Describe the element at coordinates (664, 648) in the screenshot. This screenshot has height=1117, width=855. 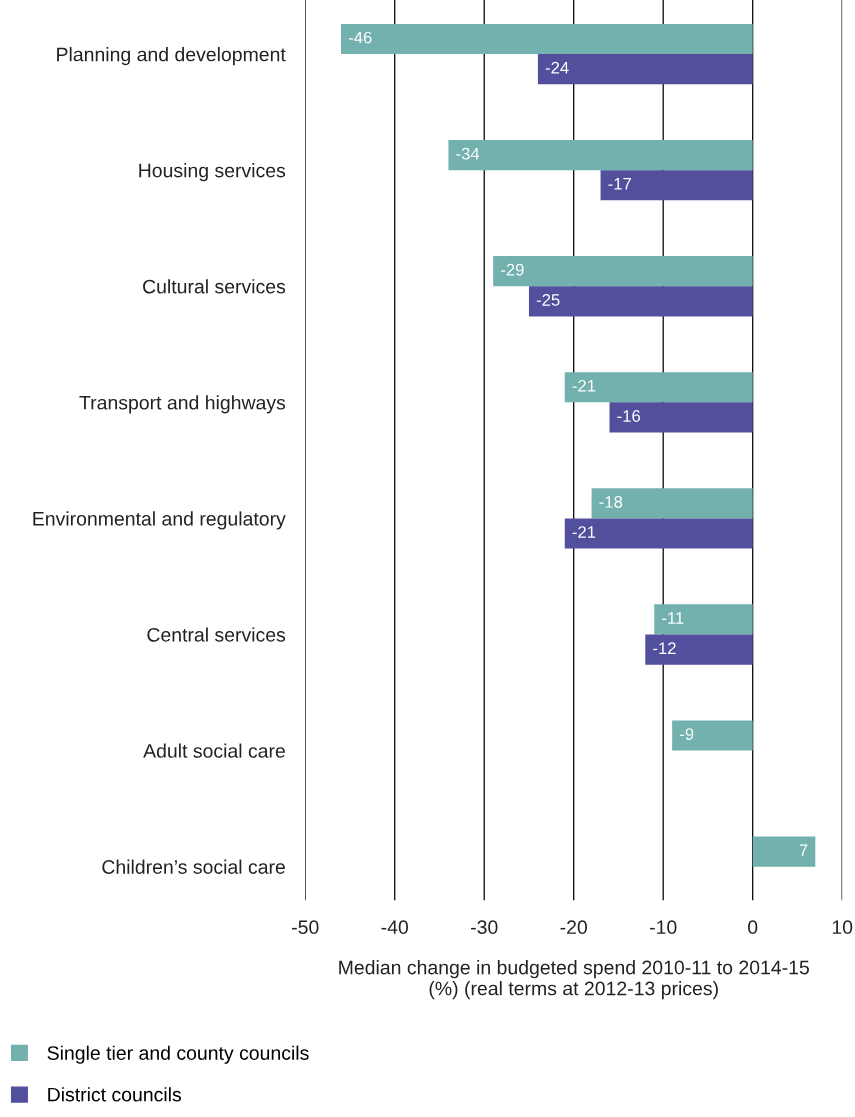
I see `data-label: -12` at that location.